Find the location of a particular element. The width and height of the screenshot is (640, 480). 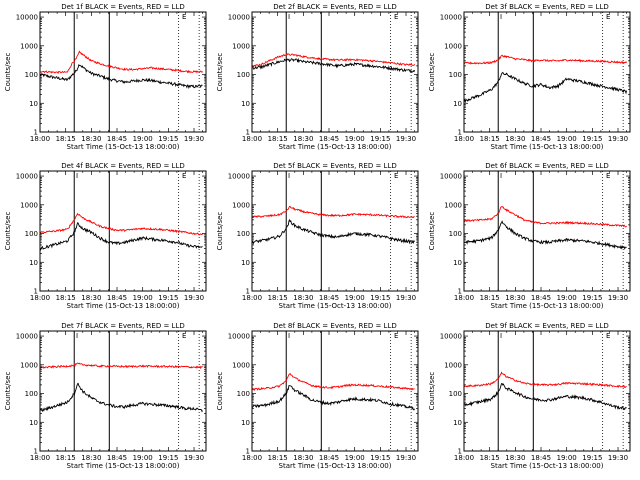

chart-title: Det 3f BLACK = Events, RED = LLD is located at coordinates (546, 7).